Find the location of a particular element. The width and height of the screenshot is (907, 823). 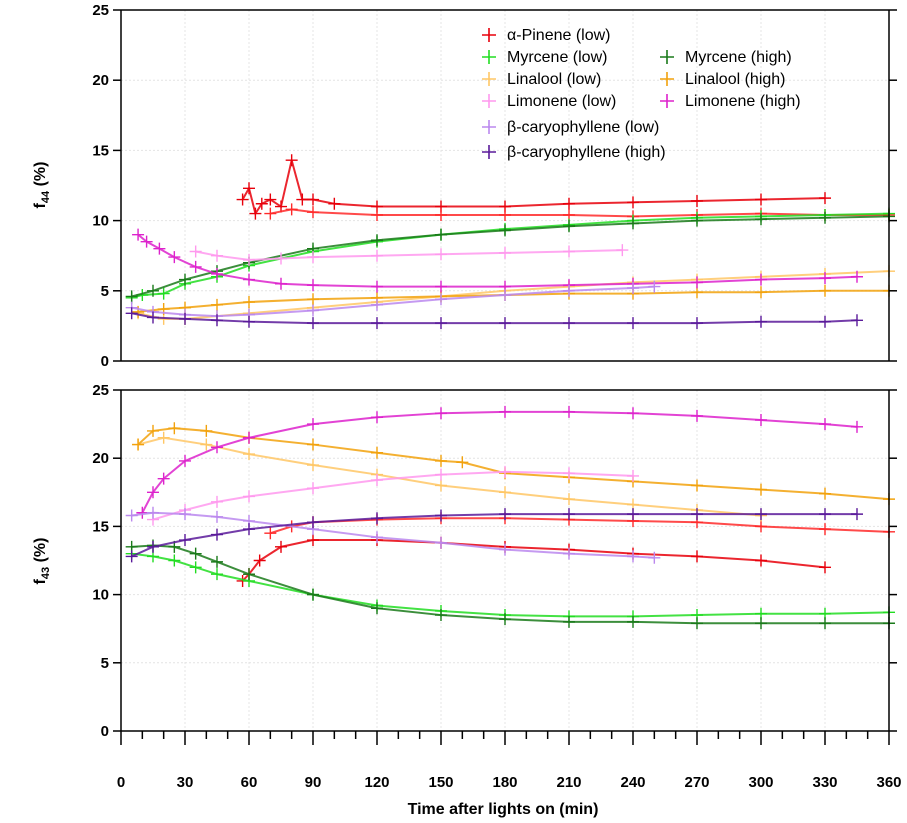

series-Myrcene (high) is located at coordinates (510, 584).